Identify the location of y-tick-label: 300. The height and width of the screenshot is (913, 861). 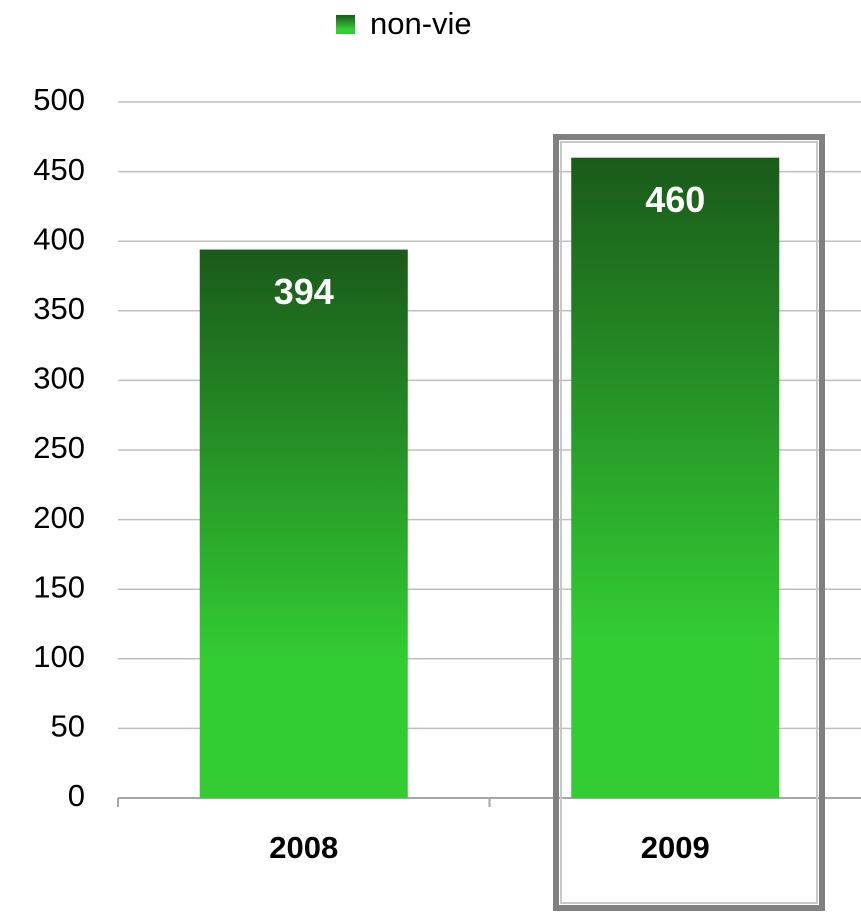
(59, 378).